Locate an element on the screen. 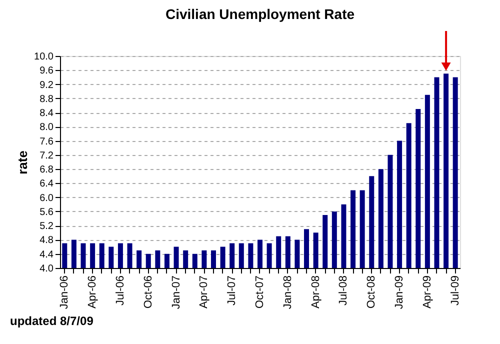  x-tick-label: Oct-07 is located at coordinates (260, 292).